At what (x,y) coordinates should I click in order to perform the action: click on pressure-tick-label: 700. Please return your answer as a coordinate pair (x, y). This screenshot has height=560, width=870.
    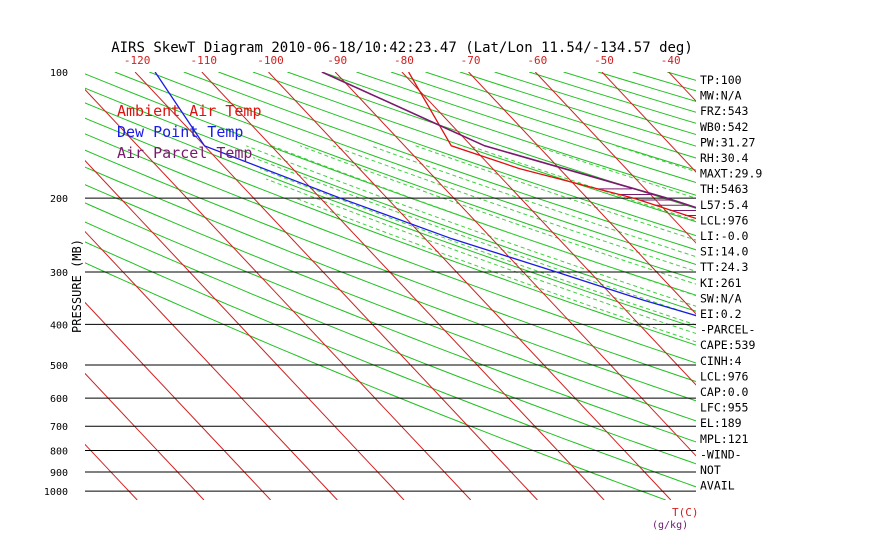
    Looking at the image, I should click on (59, 427).